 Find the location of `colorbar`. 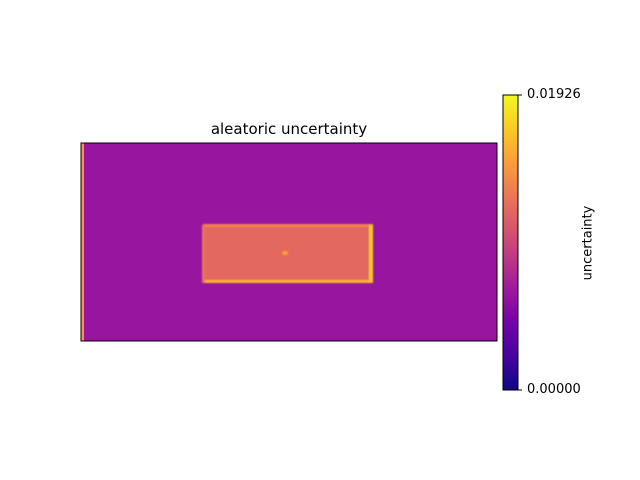

colorbar is located at coordinates (510, 242).